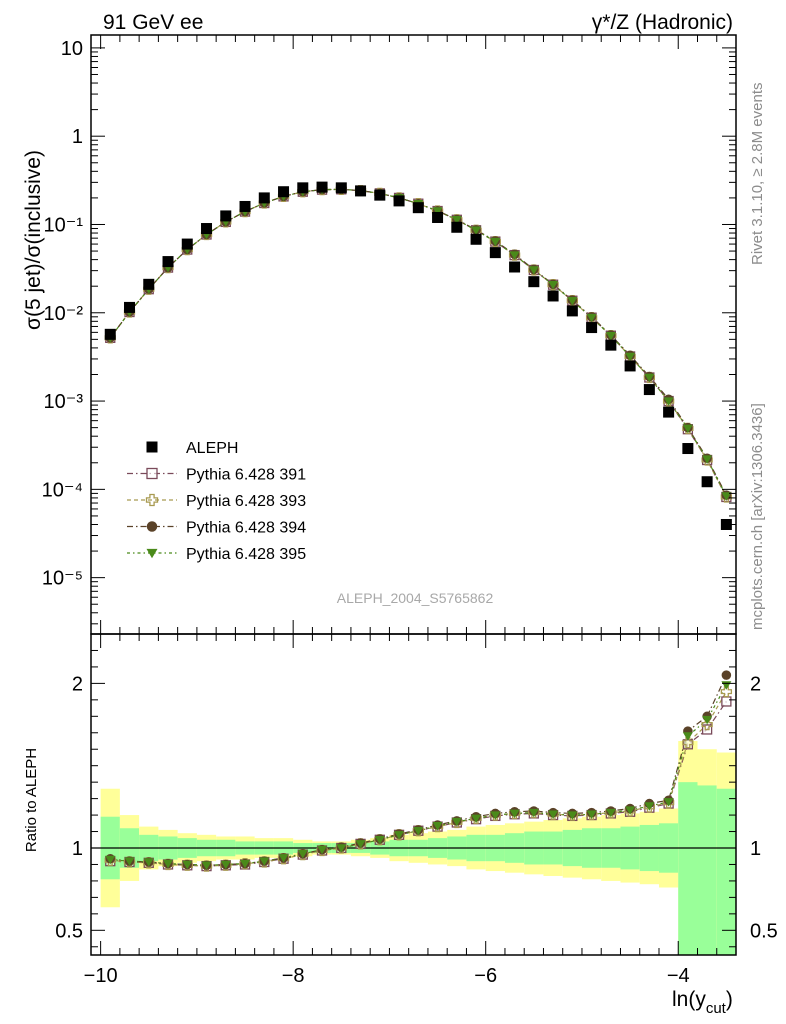  What do you see at coordinates (755, 684) in the screenshot?
I see `ratio-y-tick-label-right: 2` at bounding box center [755, 684].